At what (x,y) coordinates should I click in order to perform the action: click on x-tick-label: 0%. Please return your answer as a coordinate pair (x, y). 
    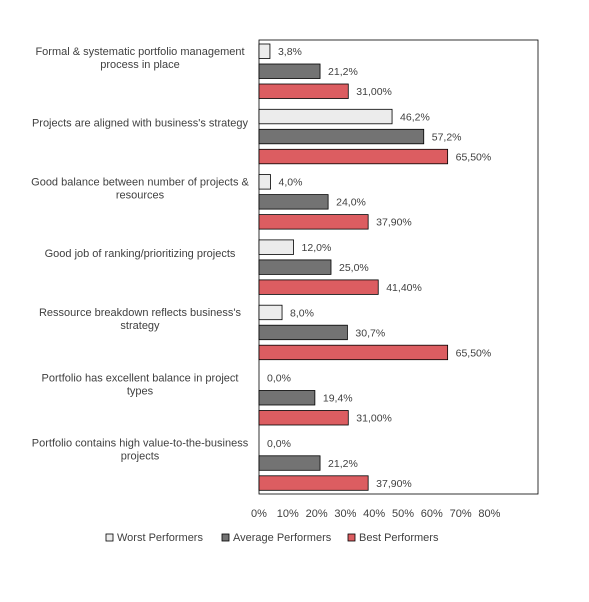
    Looking at the image, I should click on (259, 514).